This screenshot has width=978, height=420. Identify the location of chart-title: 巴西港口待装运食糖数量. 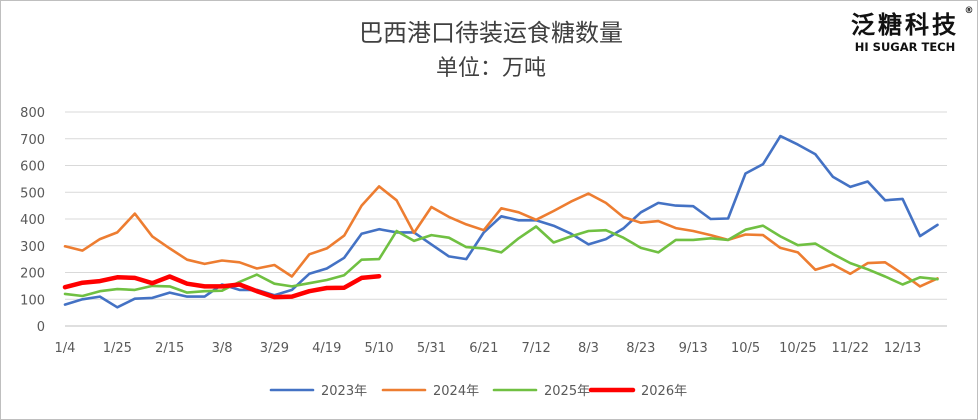
(491, 33).